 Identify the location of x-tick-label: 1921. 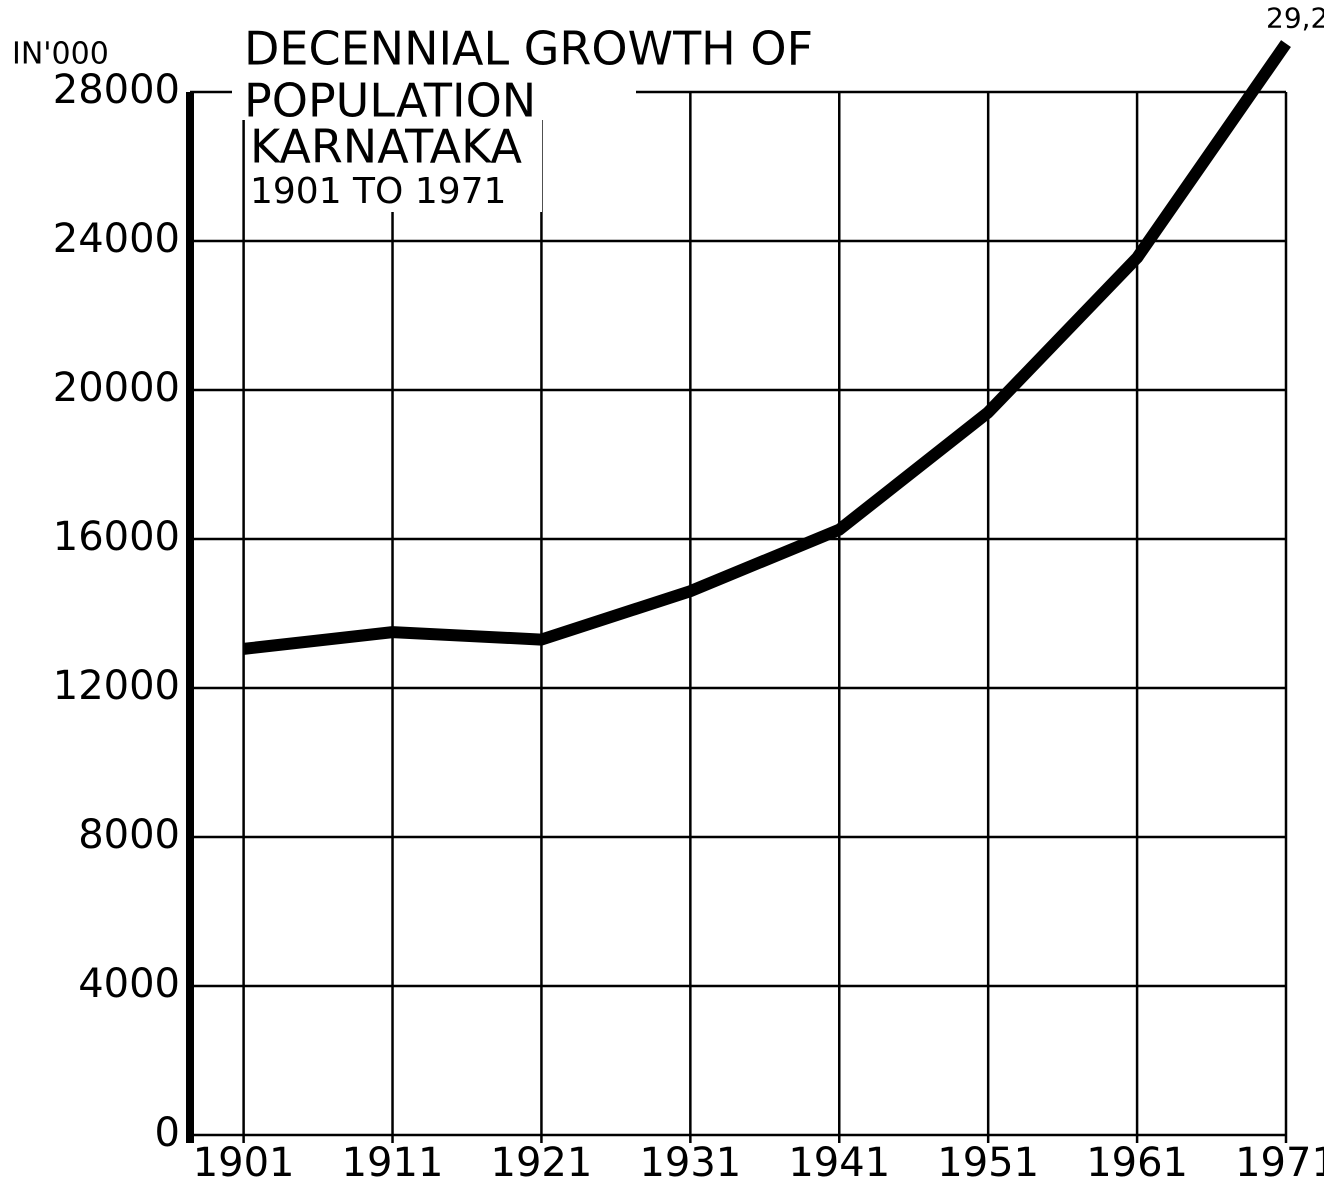
(542, 1163).